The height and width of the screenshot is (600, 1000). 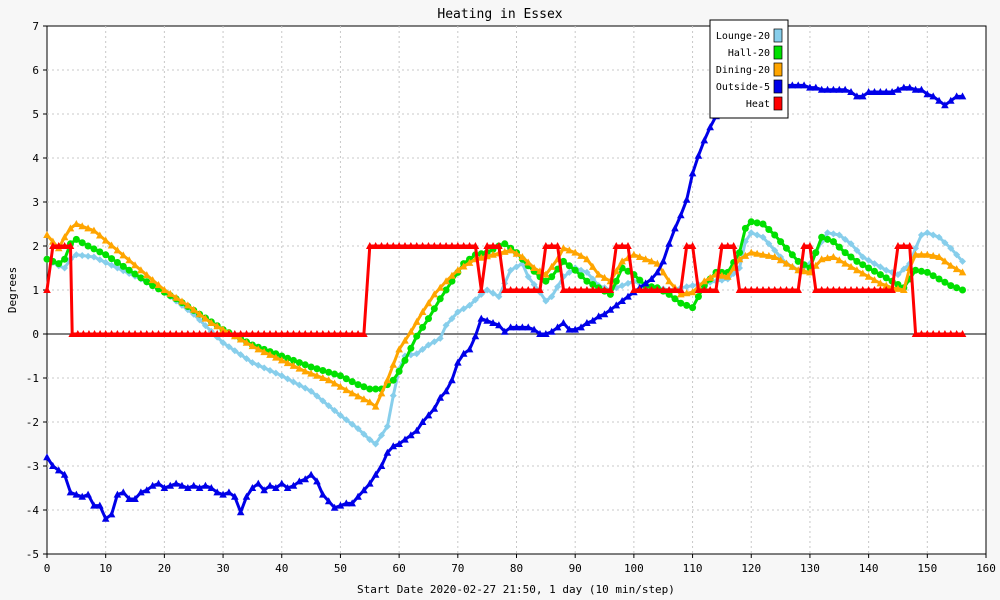 What do you see at coordinates (32, 378) in the screenshot?
I see `y-tick-label: -1` at bounding box center [32, 378].